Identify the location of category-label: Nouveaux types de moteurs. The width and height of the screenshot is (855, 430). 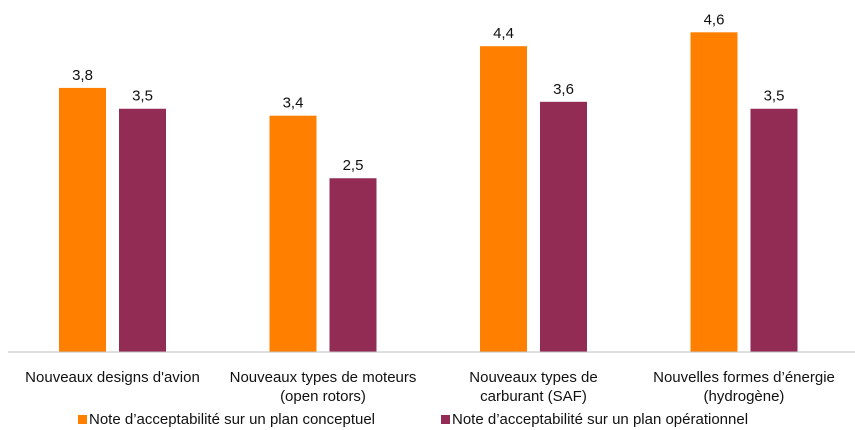
(323, 377).